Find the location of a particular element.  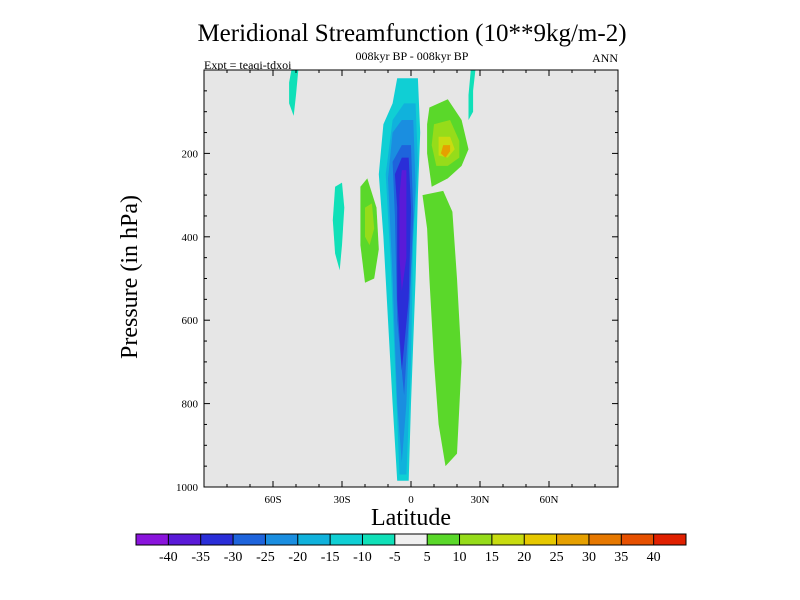

colorbar-label: 35 is located at coordinates (621, 557).